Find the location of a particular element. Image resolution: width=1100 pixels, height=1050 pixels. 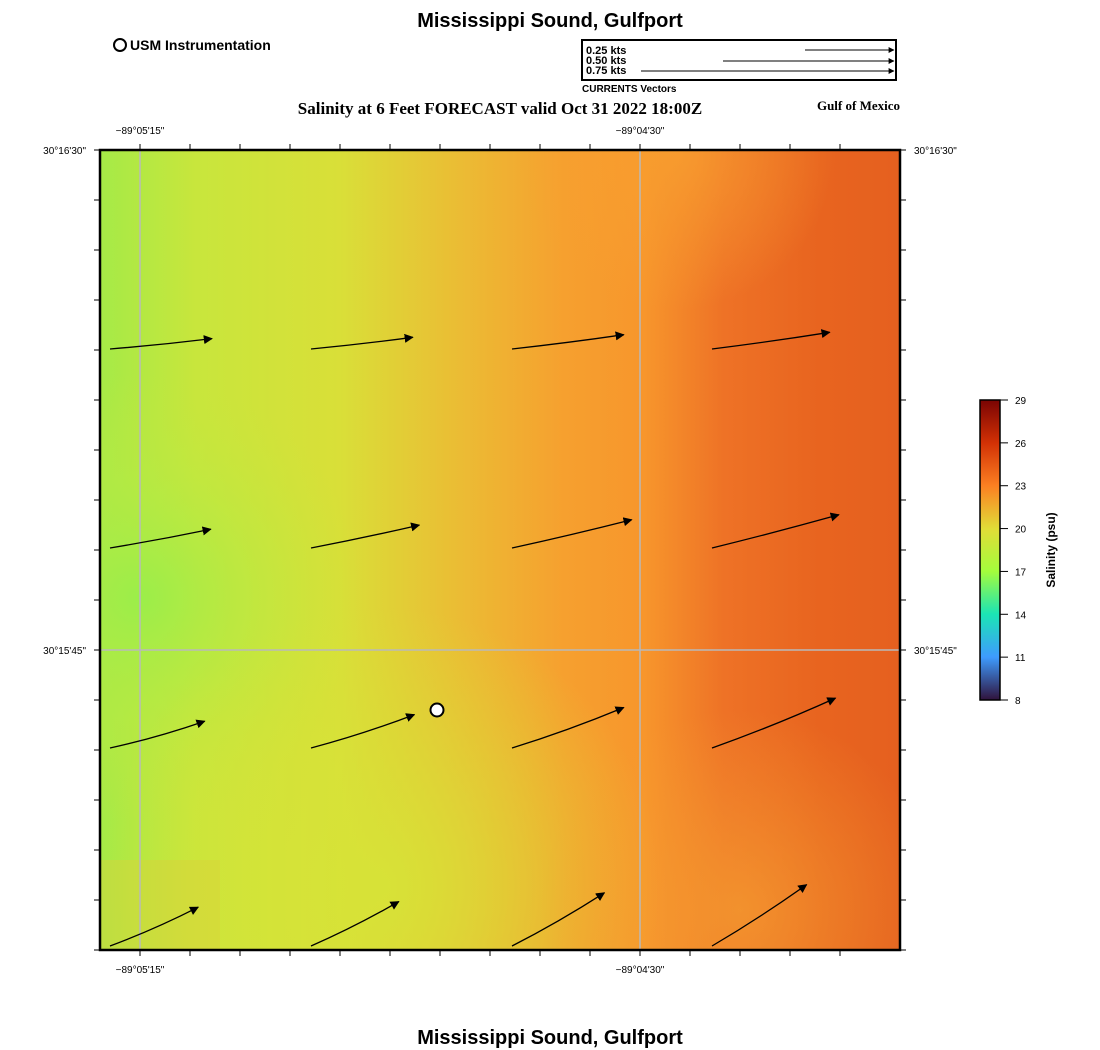

colorbar-tick-label: 20 is located at coordinates (1021, 530).